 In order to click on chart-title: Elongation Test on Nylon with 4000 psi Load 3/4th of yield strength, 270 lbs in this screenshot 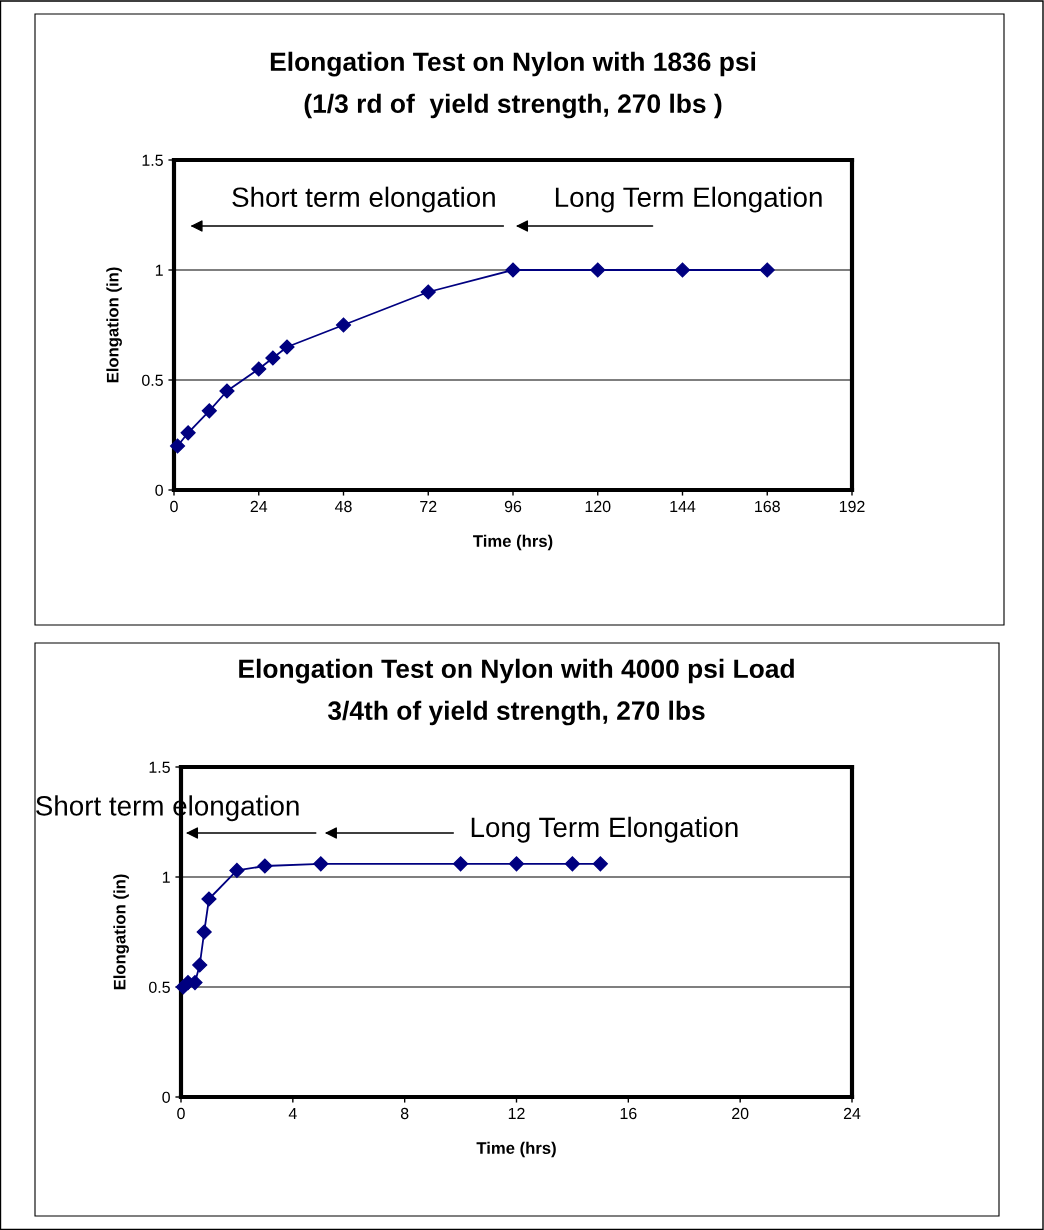, I will do `click(516, 692)`.